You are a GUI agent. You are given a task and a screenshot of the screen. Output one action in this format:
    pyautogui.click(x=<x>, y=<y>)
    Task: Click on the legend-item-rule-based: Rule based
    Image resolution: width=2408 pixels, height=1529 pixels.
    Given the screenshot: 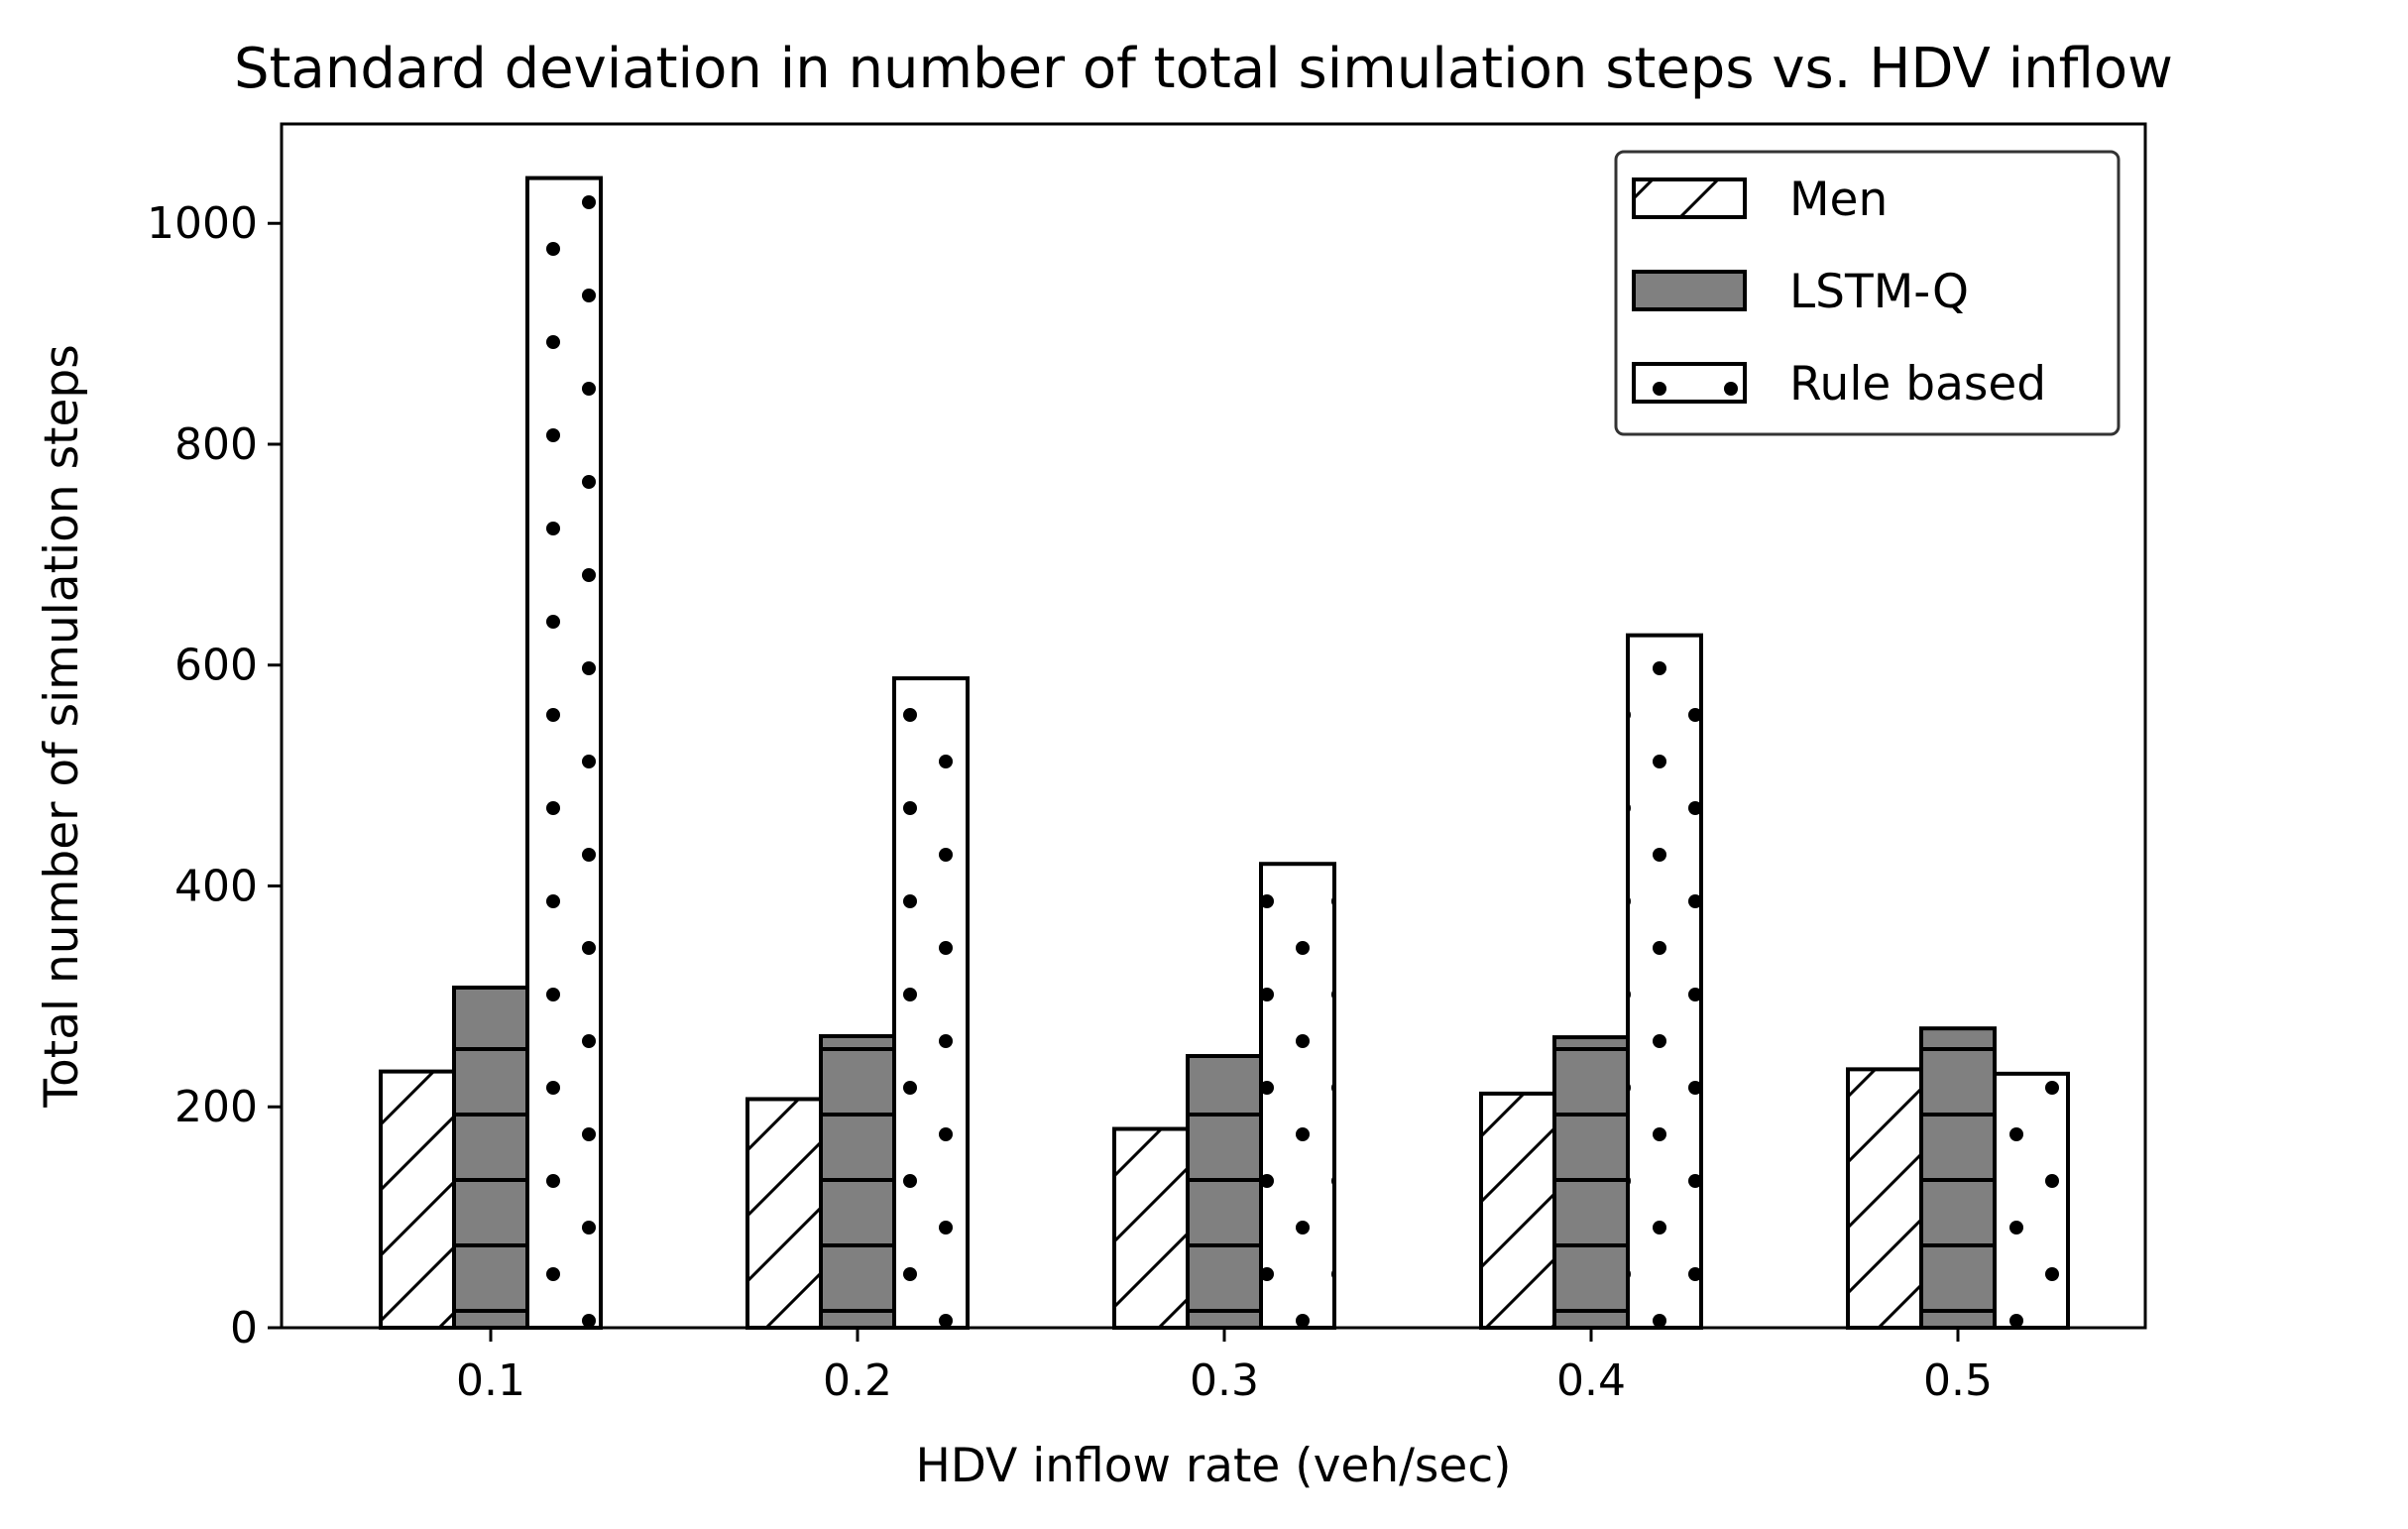 What is the action you would take?
    pyautogui.click(x=1839, y=384)
    